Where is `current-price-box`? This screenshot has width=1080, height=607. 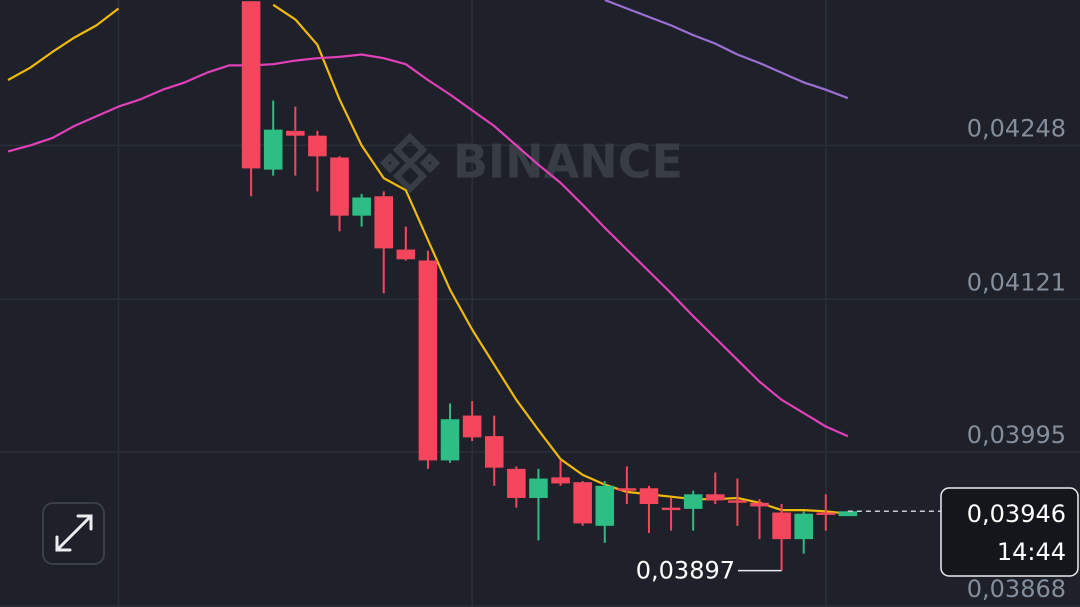
current-price-box is located at coordinates (1009, 532).